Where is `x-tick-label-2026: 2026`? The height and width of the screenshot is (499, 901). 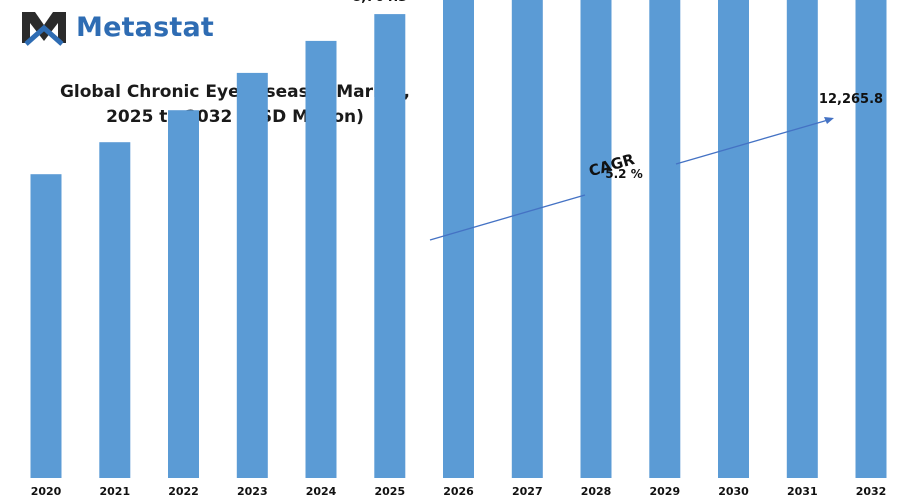 x-tick-label-2026: 2026 is located at coordinates (458, 491).